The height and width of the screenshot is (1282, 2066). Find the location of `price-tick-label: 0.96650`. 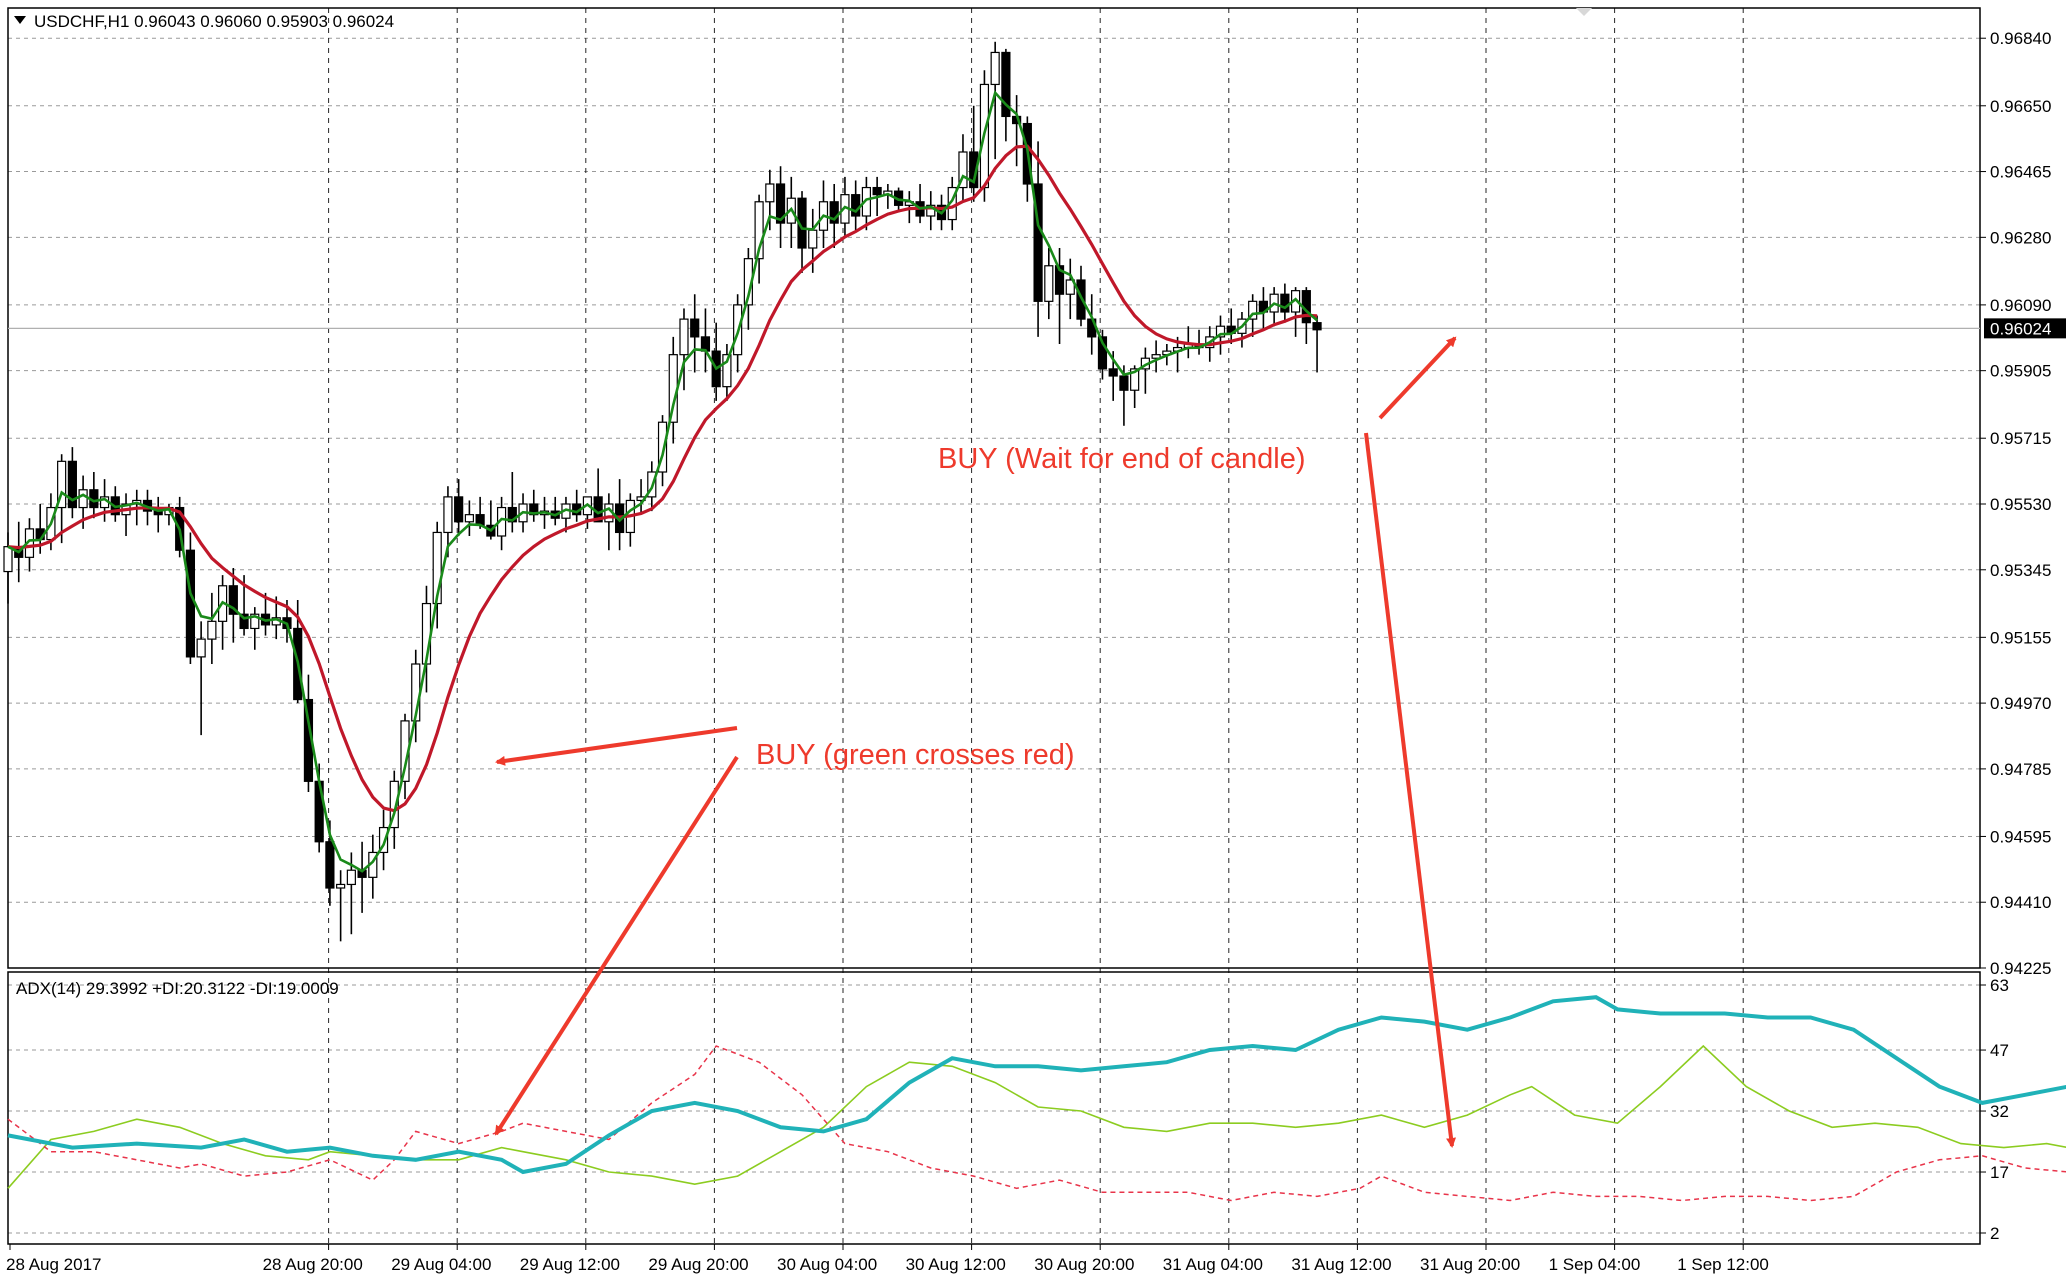

price-tick-label: 0.96650 is located at coordinates (2020, 106).